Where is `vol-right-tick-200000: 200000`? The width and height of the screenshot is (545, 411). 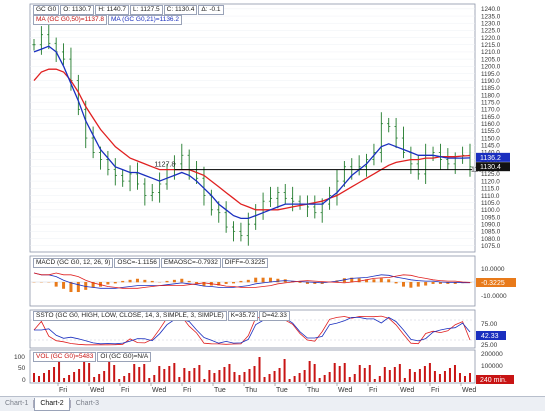 vol-right-tick-200000: 200000 is located at coordinates (492, 354).